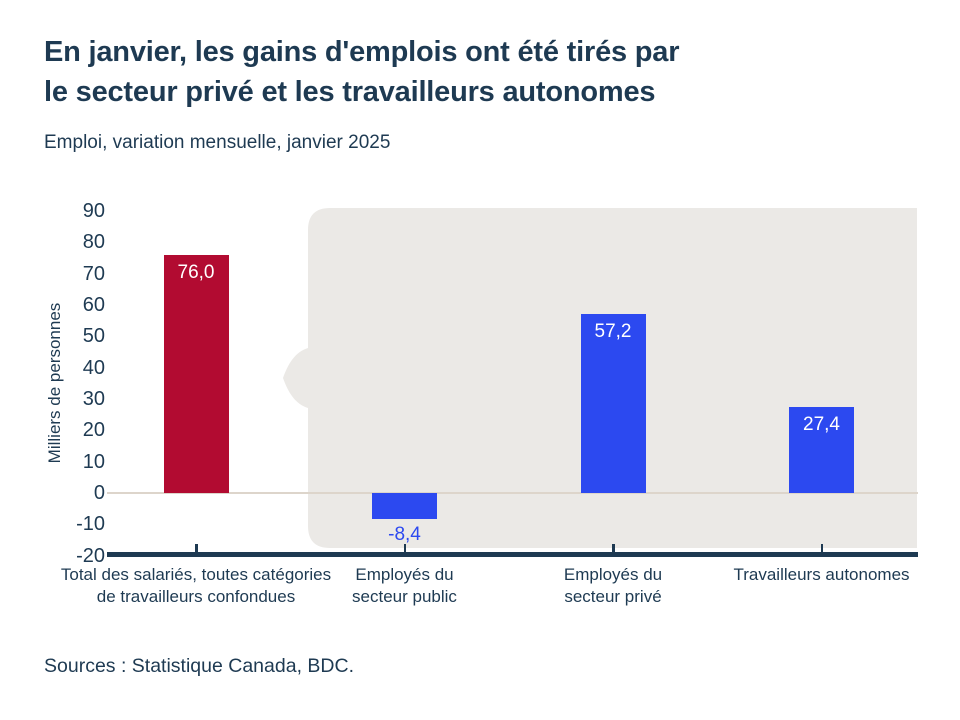 The image size is (960, 720). I want to click on y-tick-label: 30, so click(93, 399).